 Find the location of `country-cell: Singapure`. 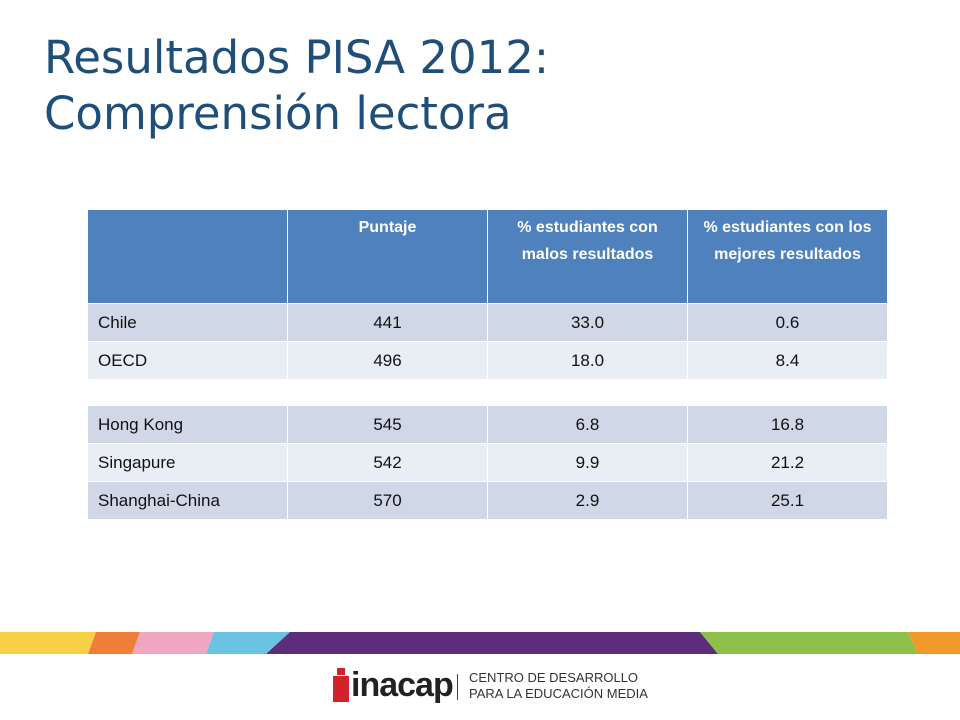

country-cell: Singapure is located at coordinates (187, 462).